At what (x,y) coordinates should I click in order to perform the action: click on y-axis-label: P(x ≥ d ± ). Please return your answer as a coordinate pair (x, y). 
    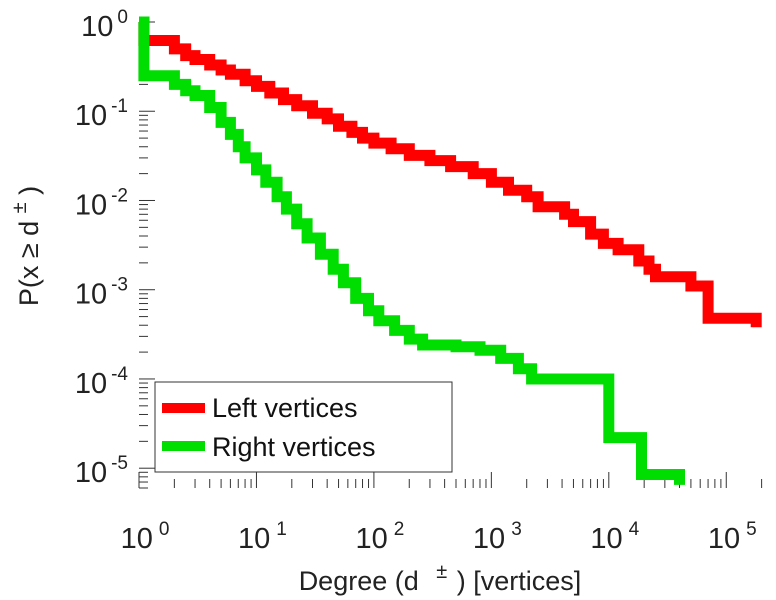
    Looking at the image, I should click on (23, 246).